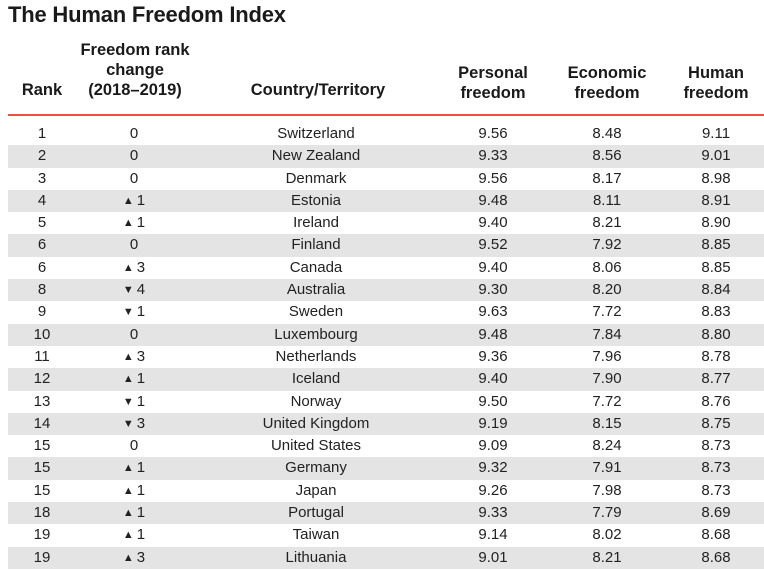  Describe the element at coordinates (316, 379) in the screenshot. I see `country-cell: Iceland` at that location.